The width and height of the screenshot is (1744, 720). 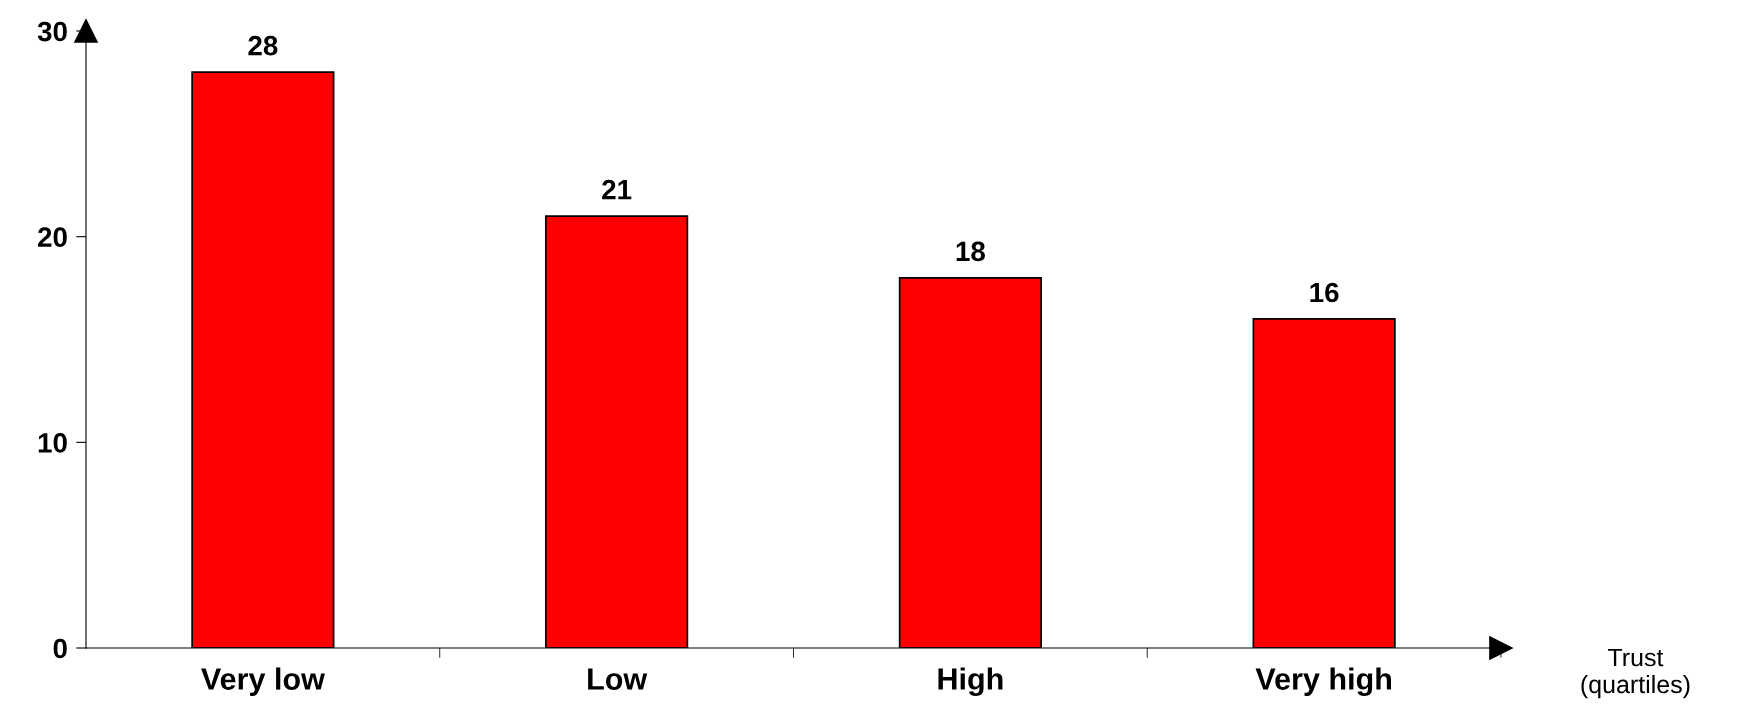 I want to click on x-tick-label: Very low, so click(x=263, y=681).